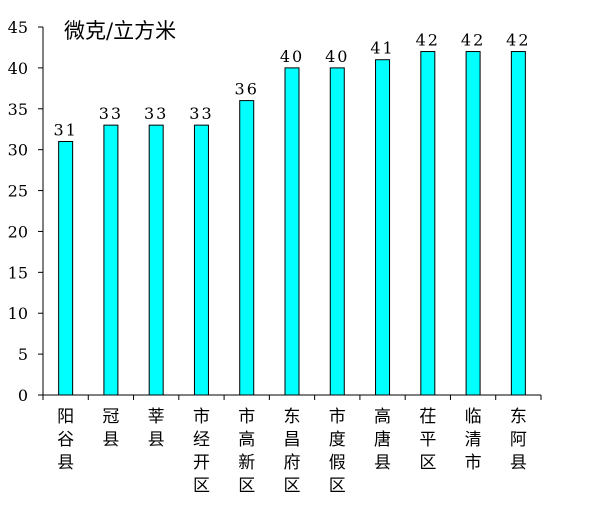 The image size is (590, 506). Describe the element at coordinates (18, 272) in the screenshot. I see `y-tick-label: 15` at that location.